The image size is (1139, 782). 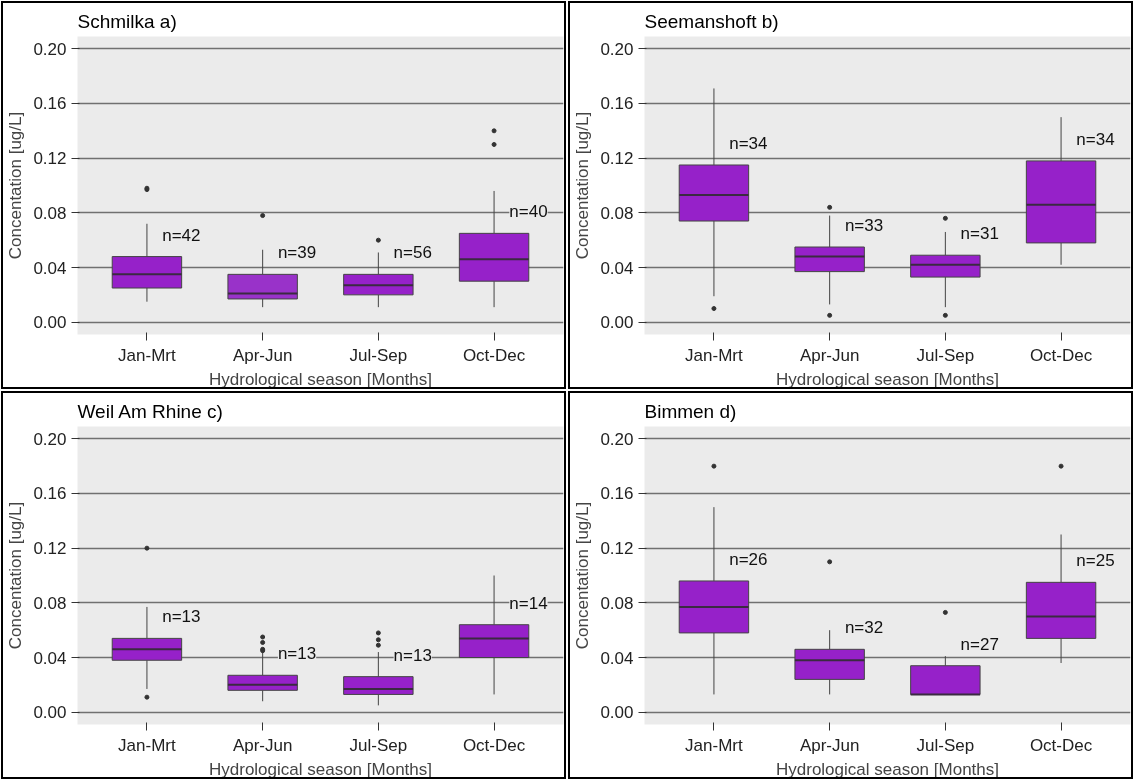 I want to click on annotation: n=42, so click(x=181, y=235).